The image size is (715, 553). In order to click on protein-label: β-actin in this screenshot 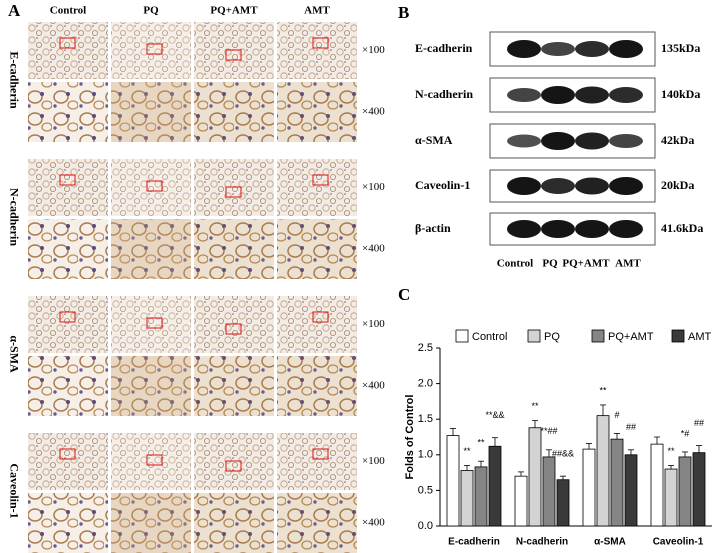, I will do `click(433, 228)`.